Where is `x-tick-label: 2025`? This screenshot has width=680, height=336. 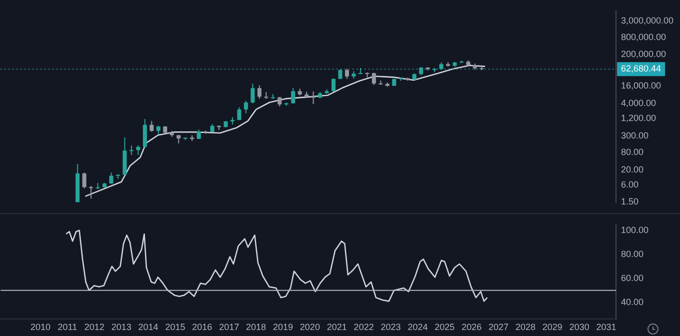 x-tick-label: 2025 is located at coordinates (444, 327).